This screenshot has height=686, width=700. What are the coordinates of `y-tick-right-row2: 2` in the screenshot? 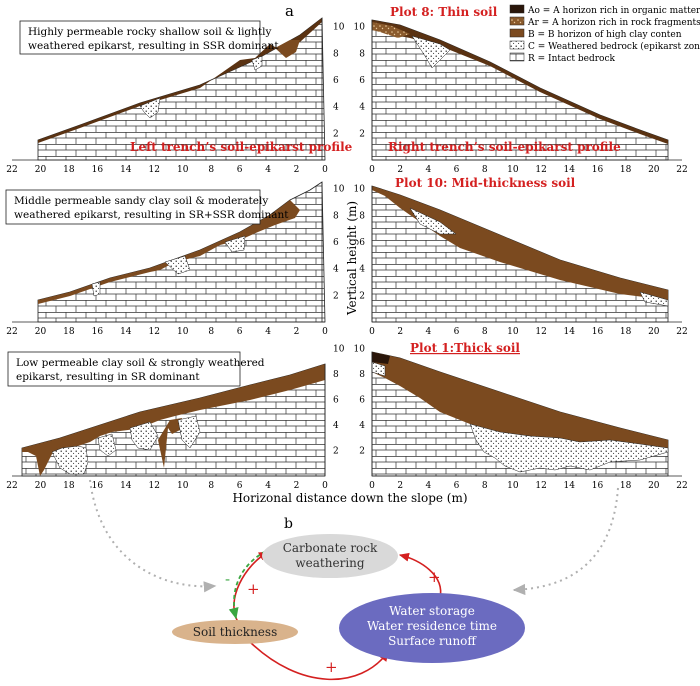 It's located at (362, 296).